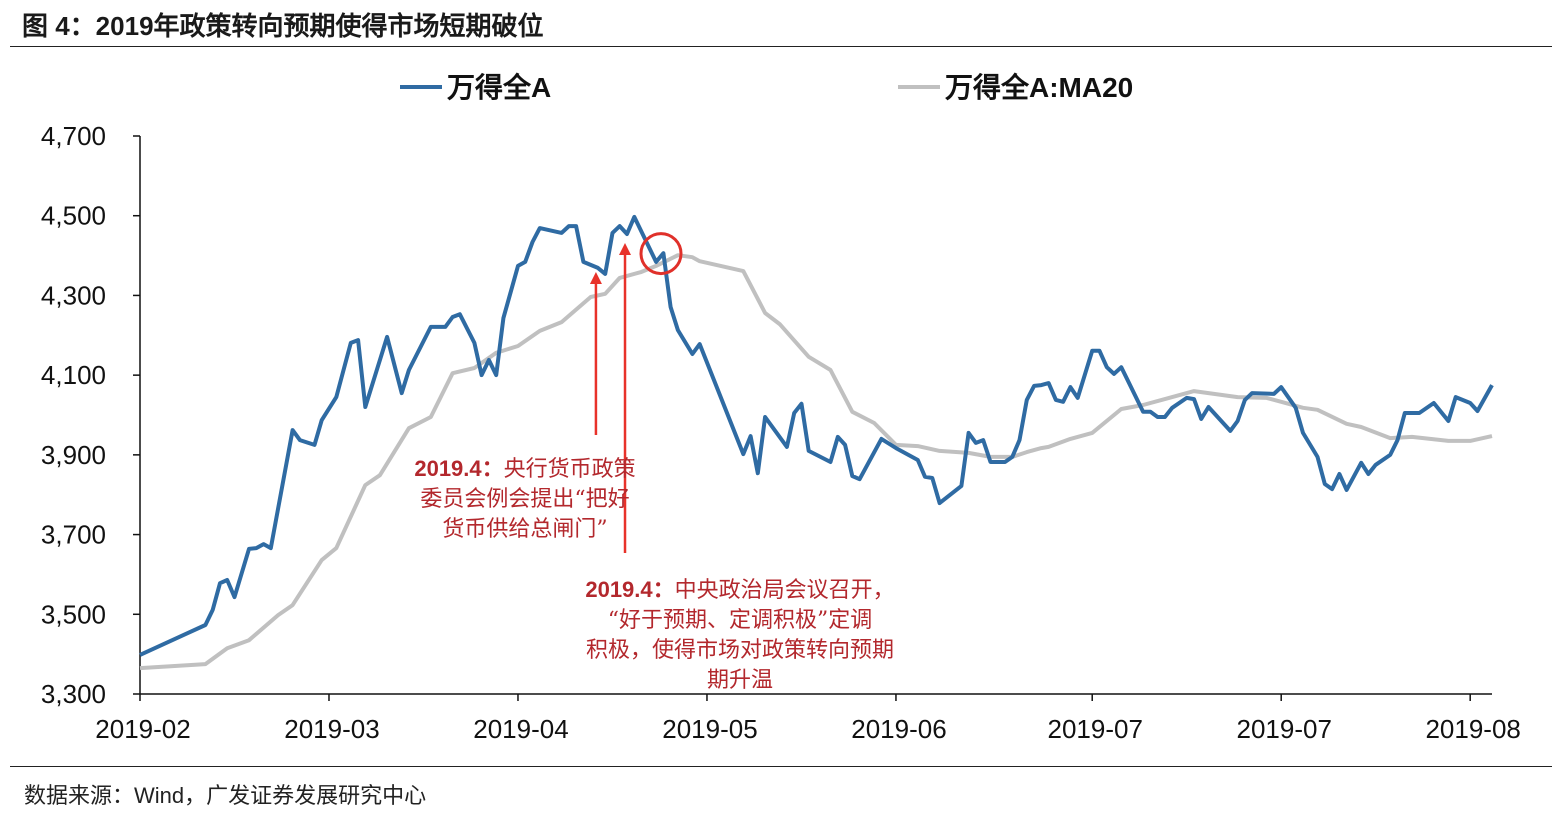 The height and width of the screenshot is (817, 1565). I want to click on x-tick-label: 2019-05, so click(709, 729).